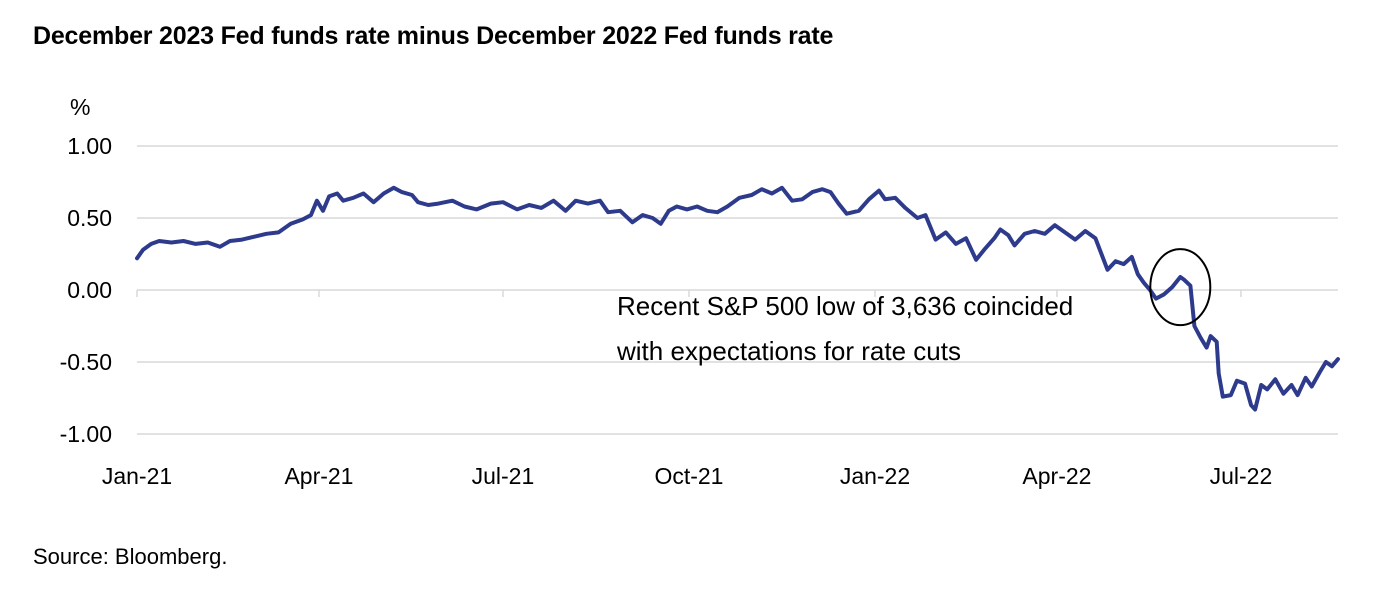 Image resolution: width=1388 pixels, height=590 pixels. I want to click on y-axis-unit-label: %, so click(80, 107).